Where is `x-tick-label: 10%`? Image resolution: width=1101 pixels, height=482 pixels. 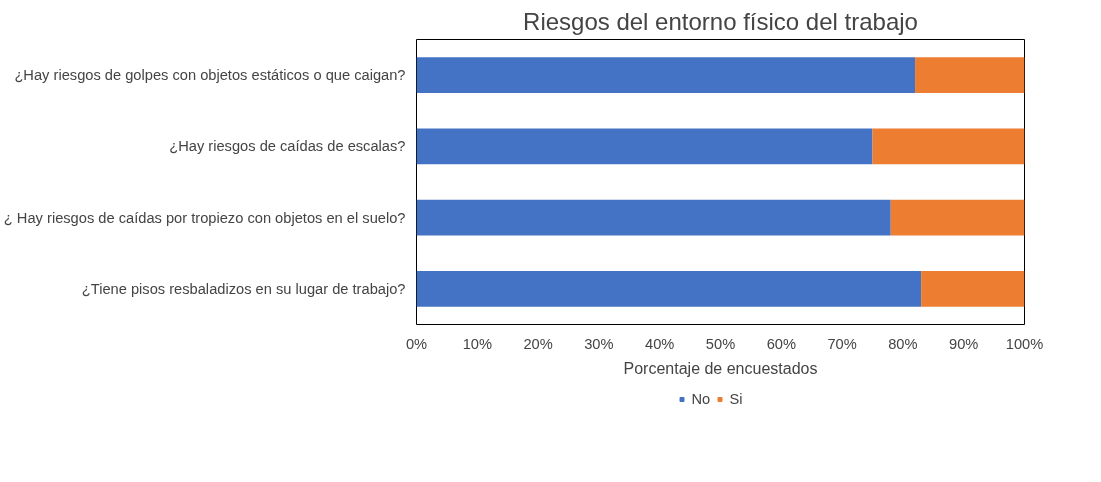 x-tick-label: 10% is located at coordinates (477, 343).